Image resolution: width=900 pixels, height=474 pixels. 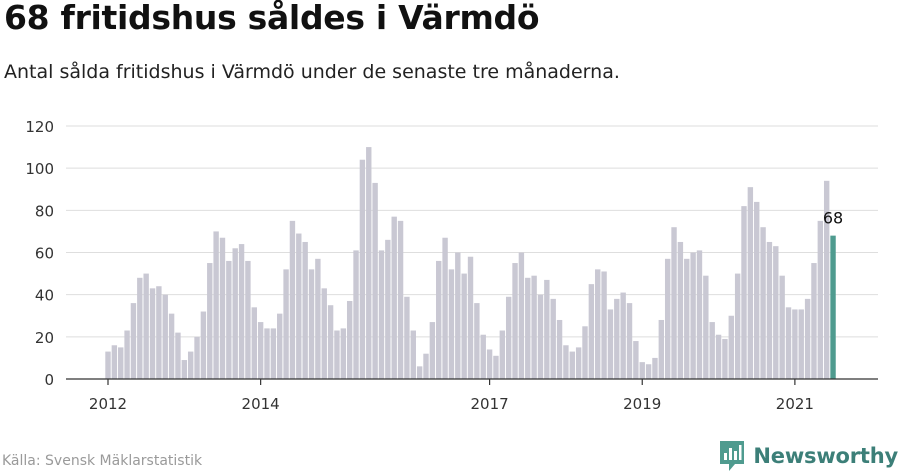 What do you see at coordinates (825, 456) in the screenshot?
I see `brand-name: Newsworthy` at bounding box center [825, 456].